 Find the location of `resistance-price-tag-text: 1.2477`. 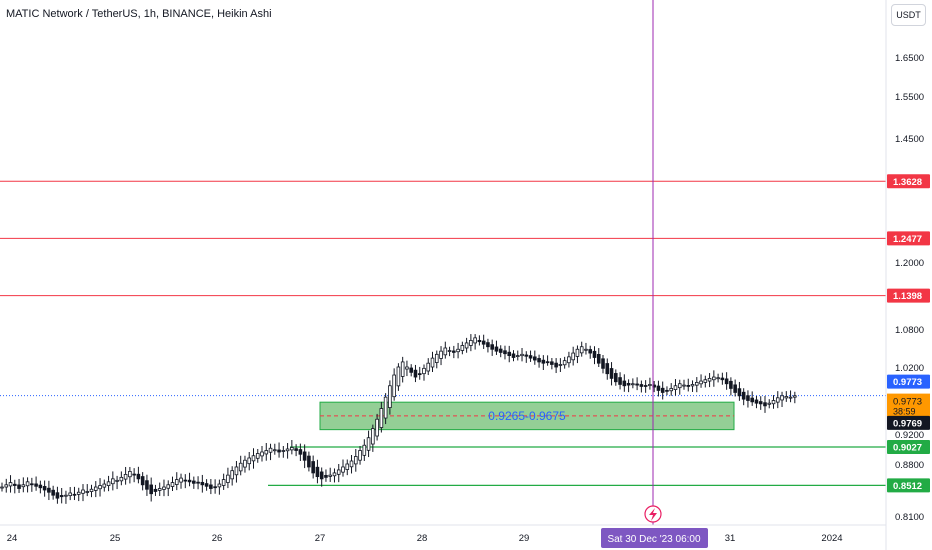

resistance-price-tag-text: 1.2477 is located at coordinates (907, 239).